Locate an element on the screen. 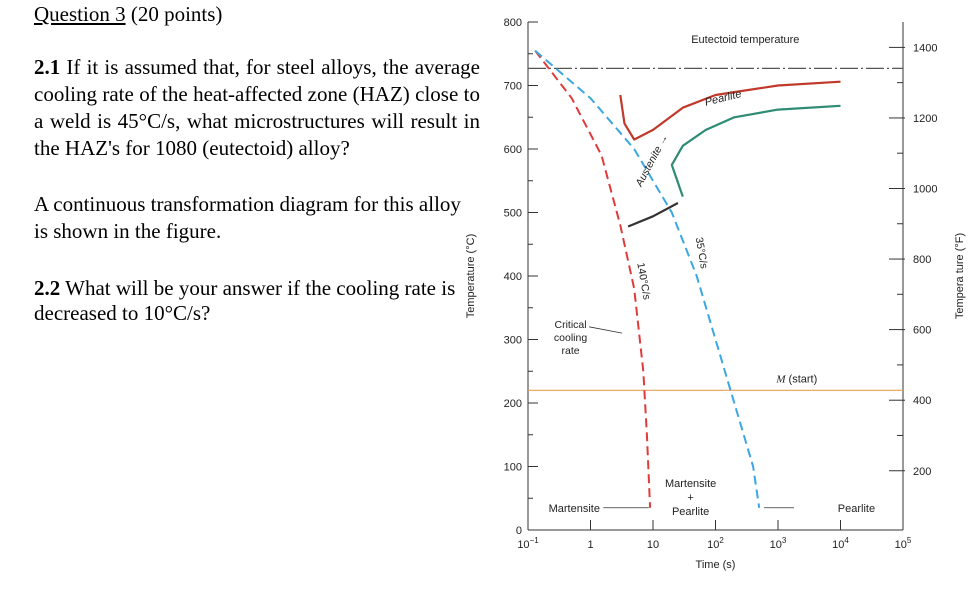 Image resolution: width=980 pixels, height=616 pixels. y-tick-label-left: 700 is located at coordinates (513, 87).